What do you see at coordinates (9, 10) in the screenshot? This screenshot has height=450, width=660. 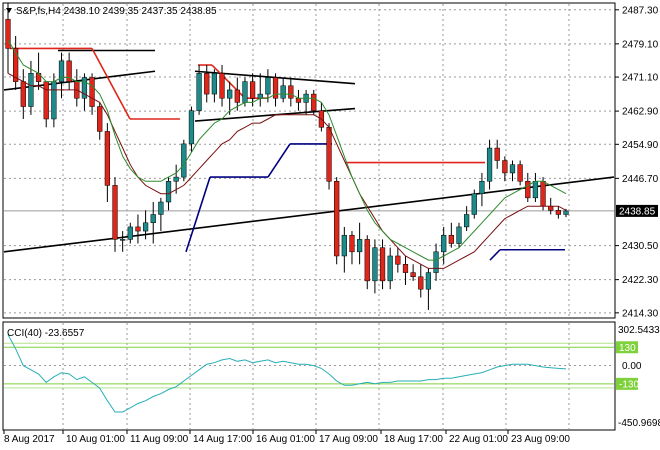 I see `chart-menu-triangle-icon` at bounding box center [9, 10].